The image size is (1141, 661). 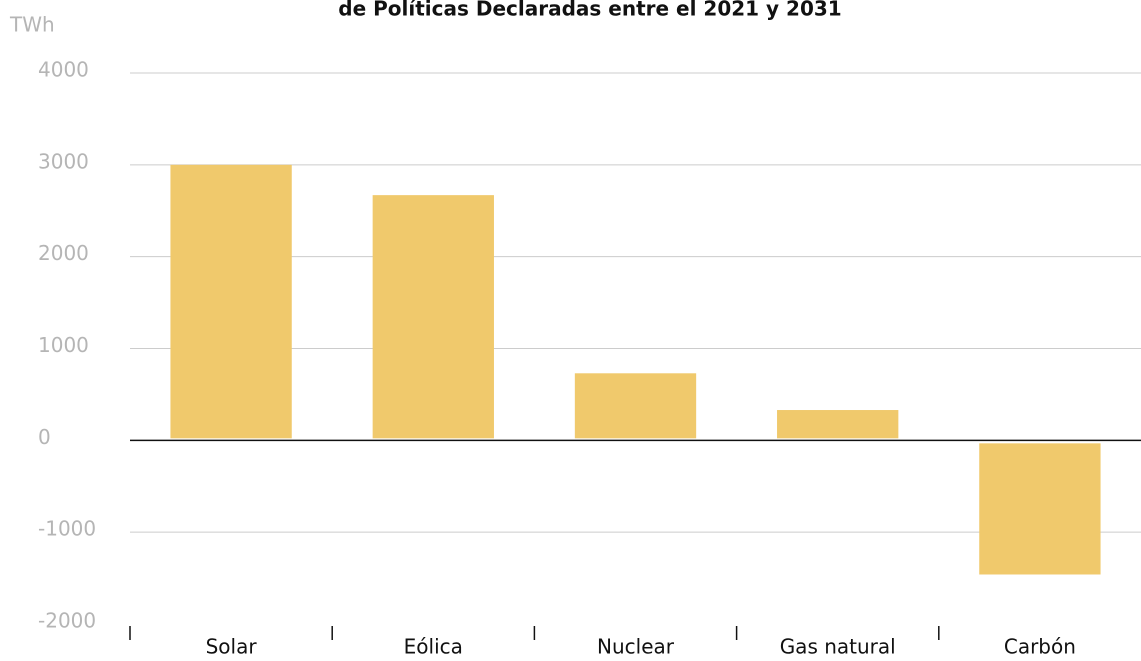 What do you see at coordinates (44, 437) in the screenshot?
I see `y-tick-label: 0` at bounding box center [44, 437].